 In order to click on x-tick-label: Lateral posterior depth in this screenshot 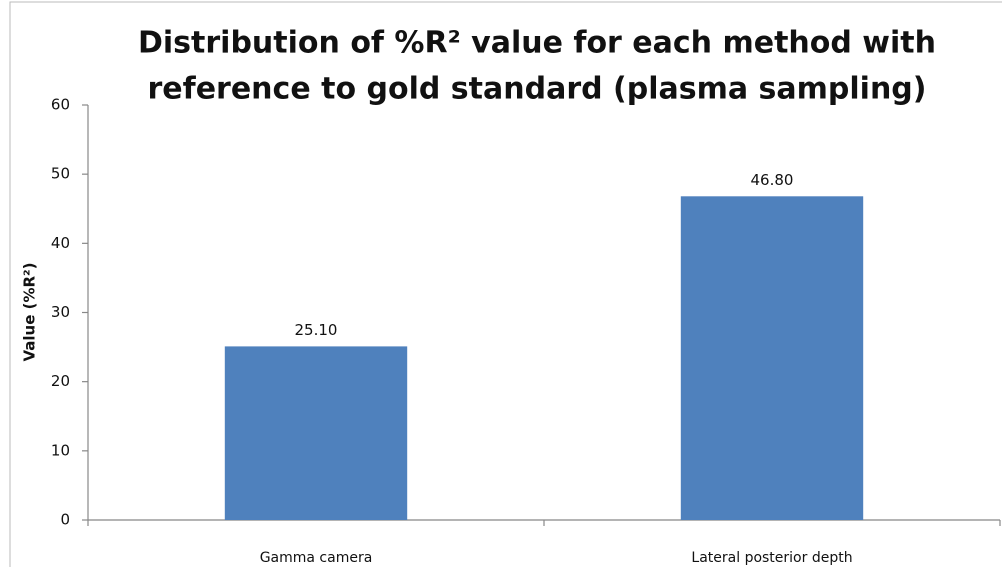, I will do `click(771, 558)`.